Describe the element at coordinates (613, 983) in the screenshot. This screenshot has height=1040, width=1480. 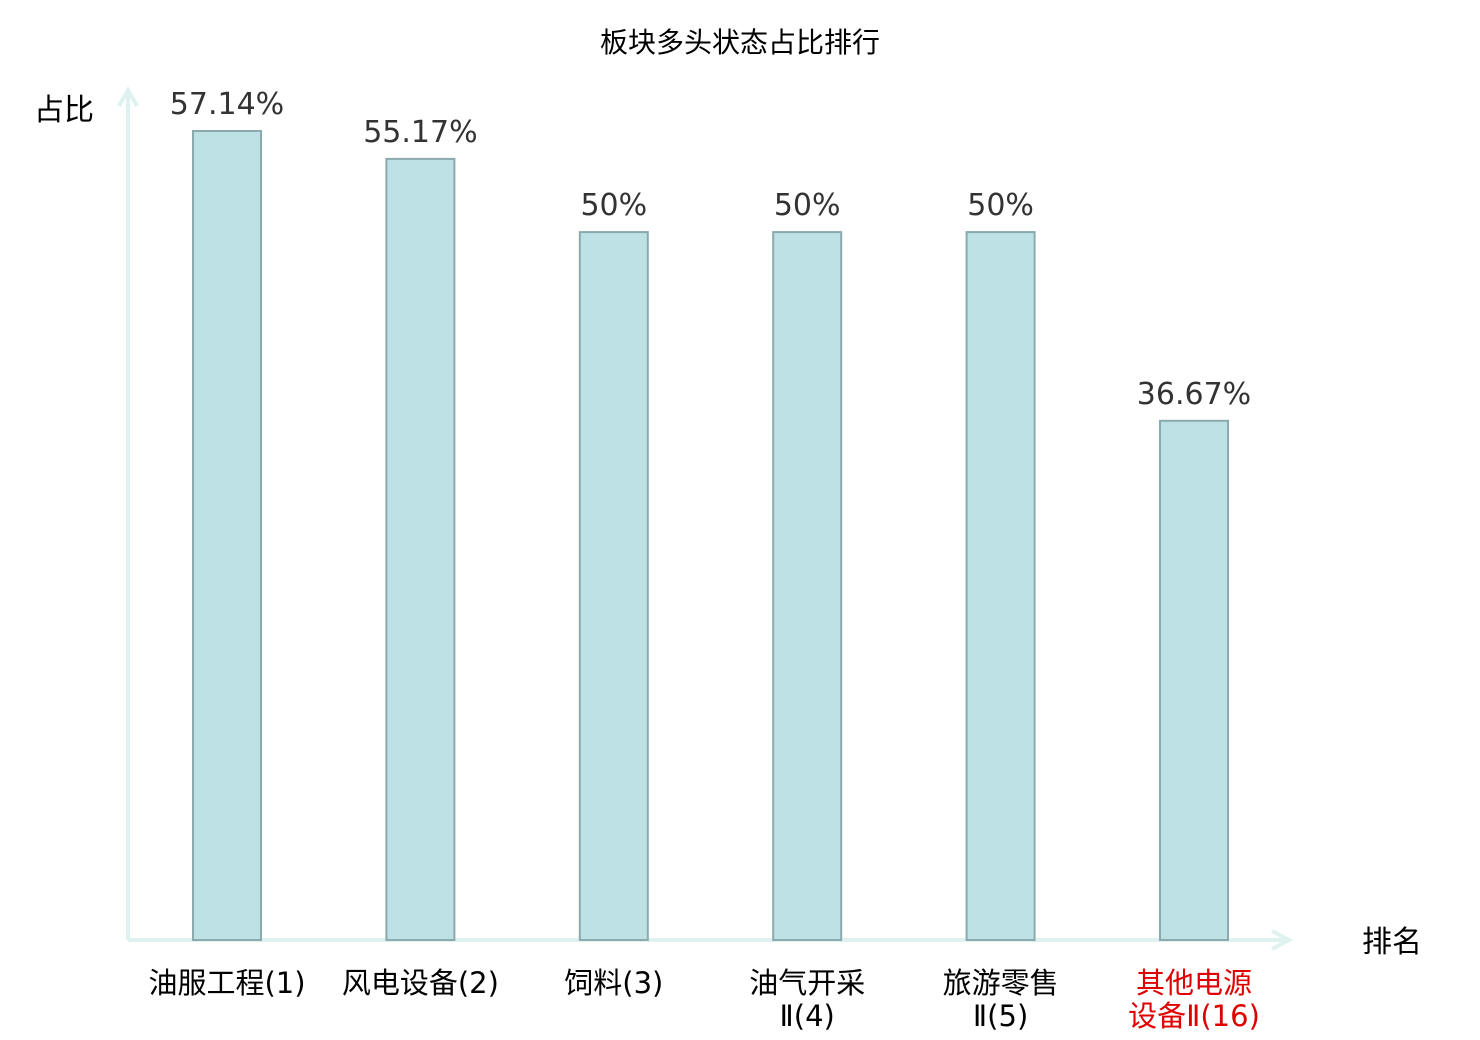
I see `category-label-3: 饲料(3)` at that location.